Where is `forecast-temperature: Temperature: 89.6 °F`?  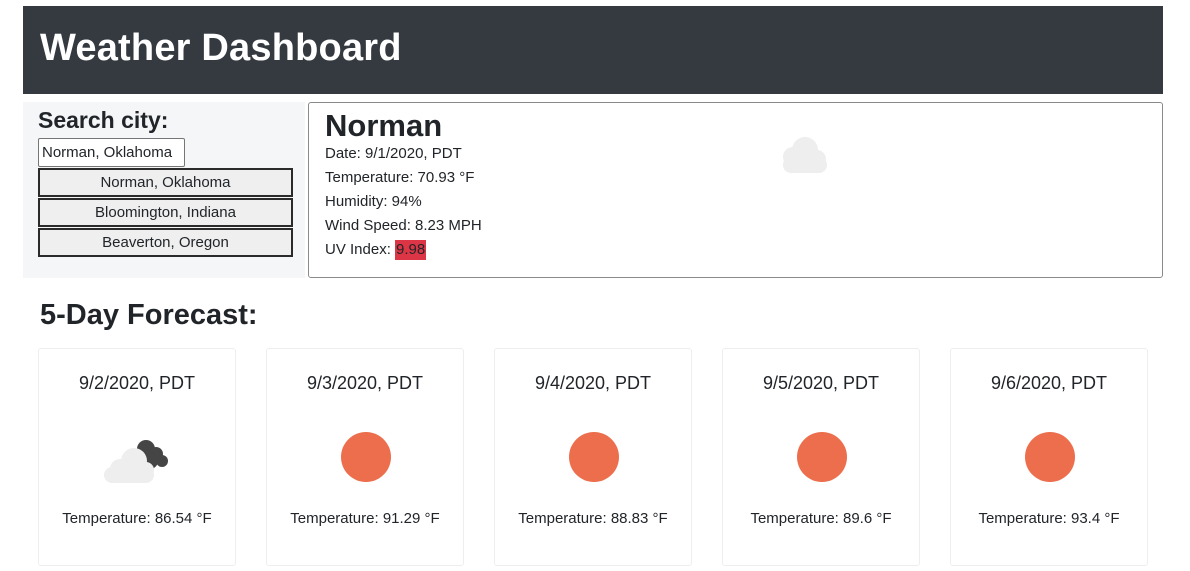 forecast-temperature: Temperature: 89.6 °F is located at coordinates (821, 518).